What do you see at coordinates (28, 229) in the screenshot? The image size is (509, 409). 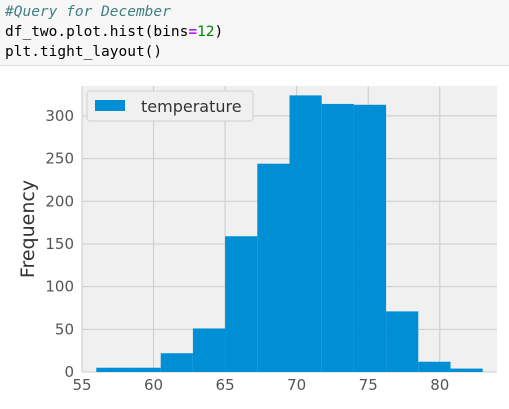 I see `y-axis-label: Frequency` at bounding box center [28, 229].